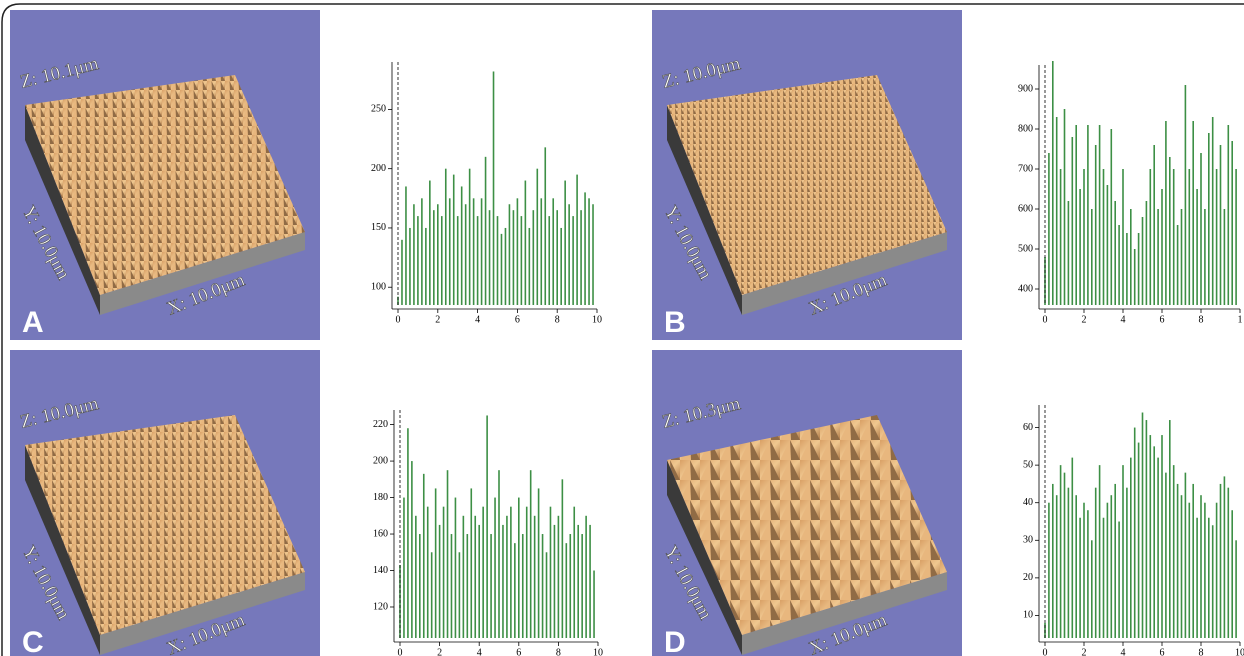 The width and height of the screenshot is (1244, 656). I want to click on y-tick-label: 900, so click(1025, 88).